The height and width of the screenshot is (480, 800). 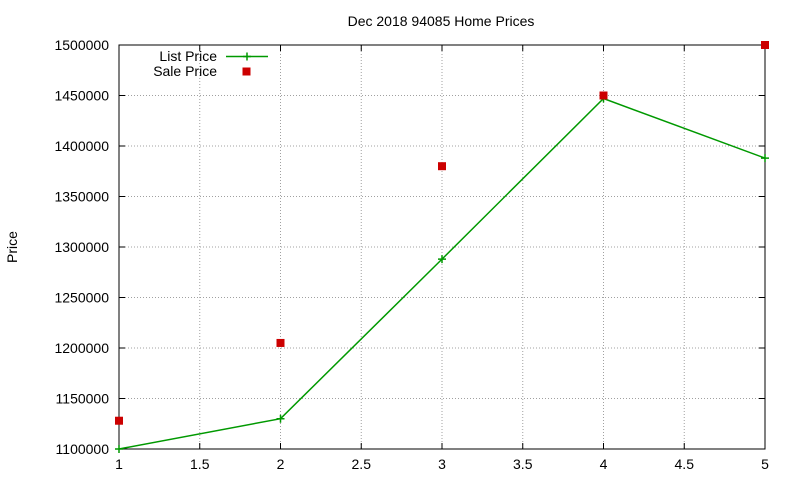 What do you see at coordinates (441, 21) in the screenshot?
I see `chart-title: Dec 2018 94085 Home Prices` at bounding box center [441, 21].